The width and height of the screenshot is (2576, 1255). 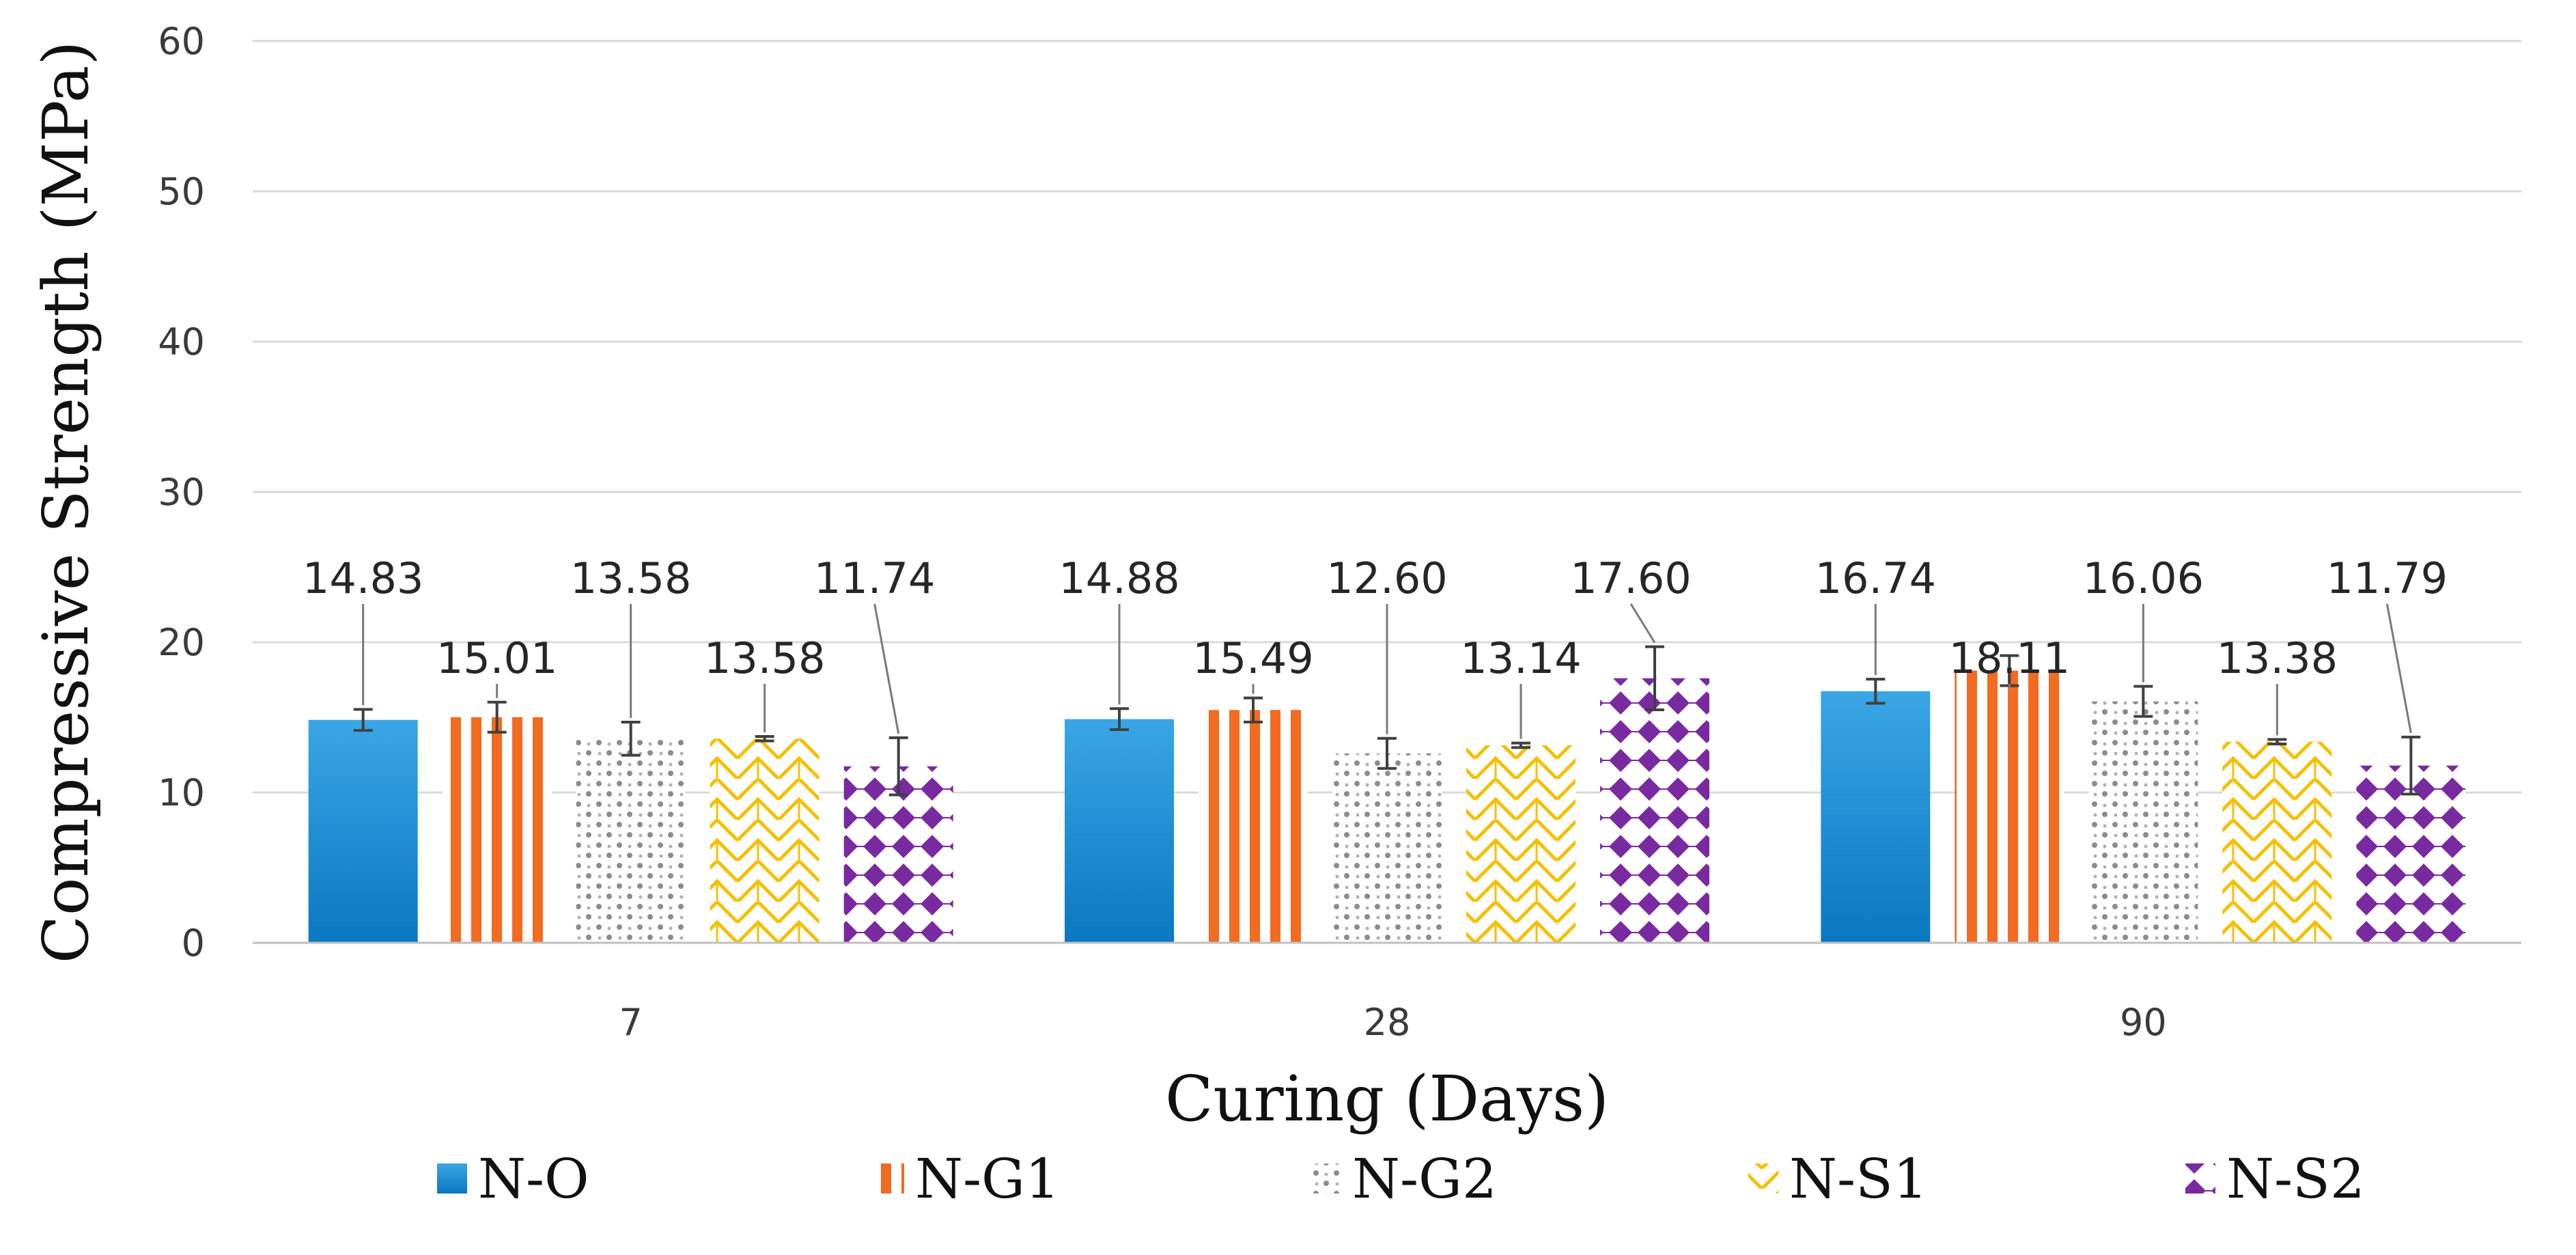 What do you see at coordinates (1859, 1179) in the screenshot?
I see `legend-label: N-S1` at bounding box center [1859, 1179].